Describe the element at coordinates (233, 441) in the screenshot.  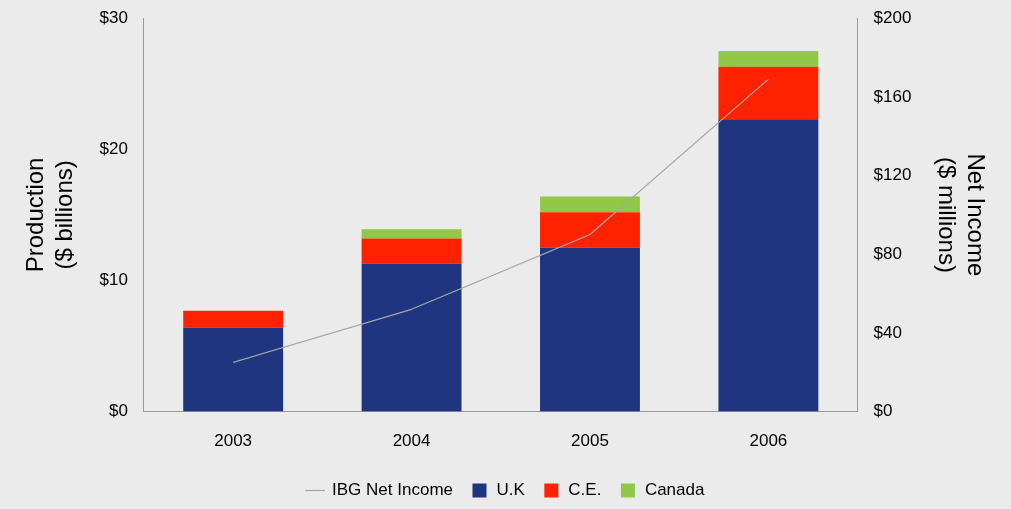
I see `x-tick-label: 2003` at that location.